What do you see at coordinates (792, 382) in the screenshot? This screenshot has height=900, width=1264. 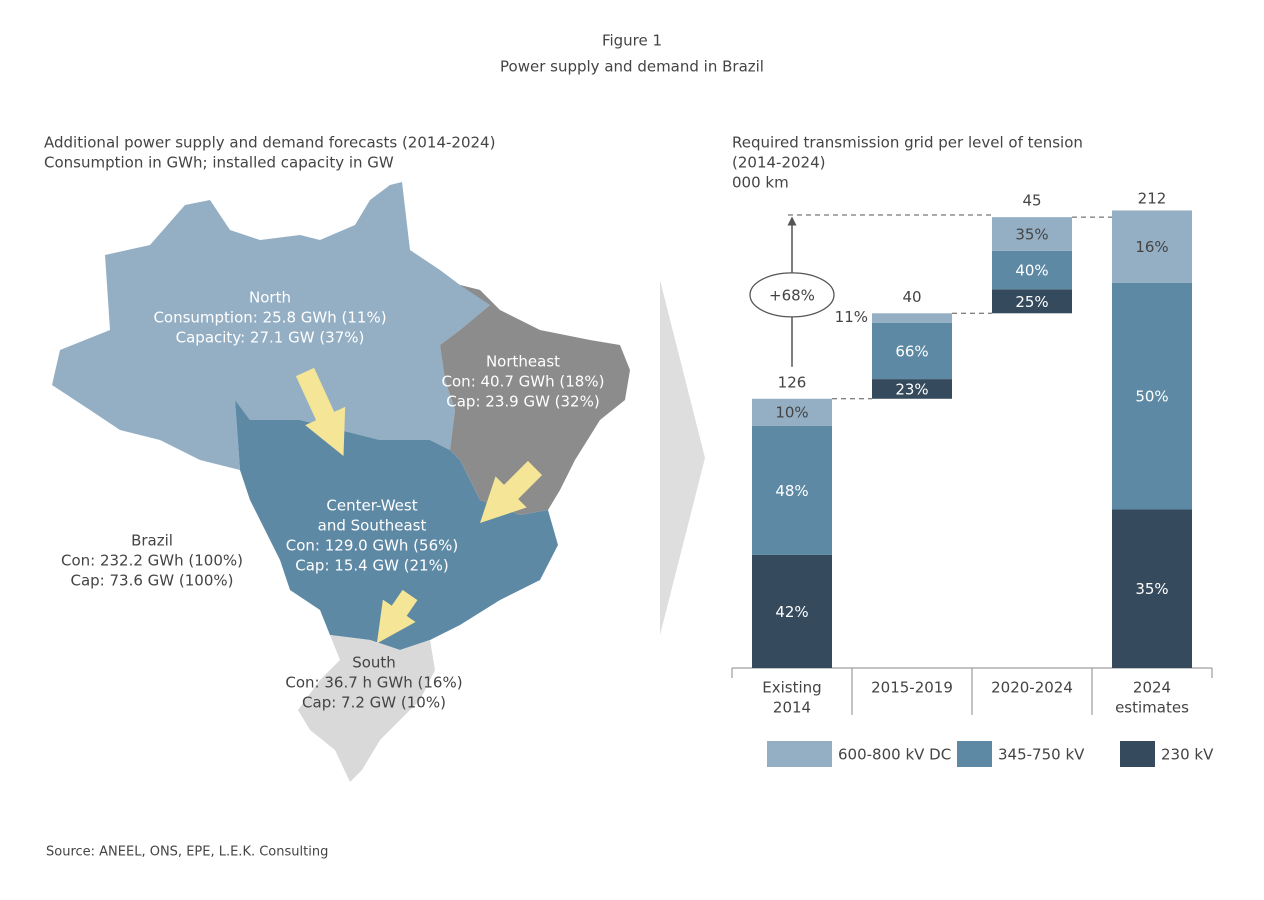 I see `total-label: 126` at bounding box center [792, 382].